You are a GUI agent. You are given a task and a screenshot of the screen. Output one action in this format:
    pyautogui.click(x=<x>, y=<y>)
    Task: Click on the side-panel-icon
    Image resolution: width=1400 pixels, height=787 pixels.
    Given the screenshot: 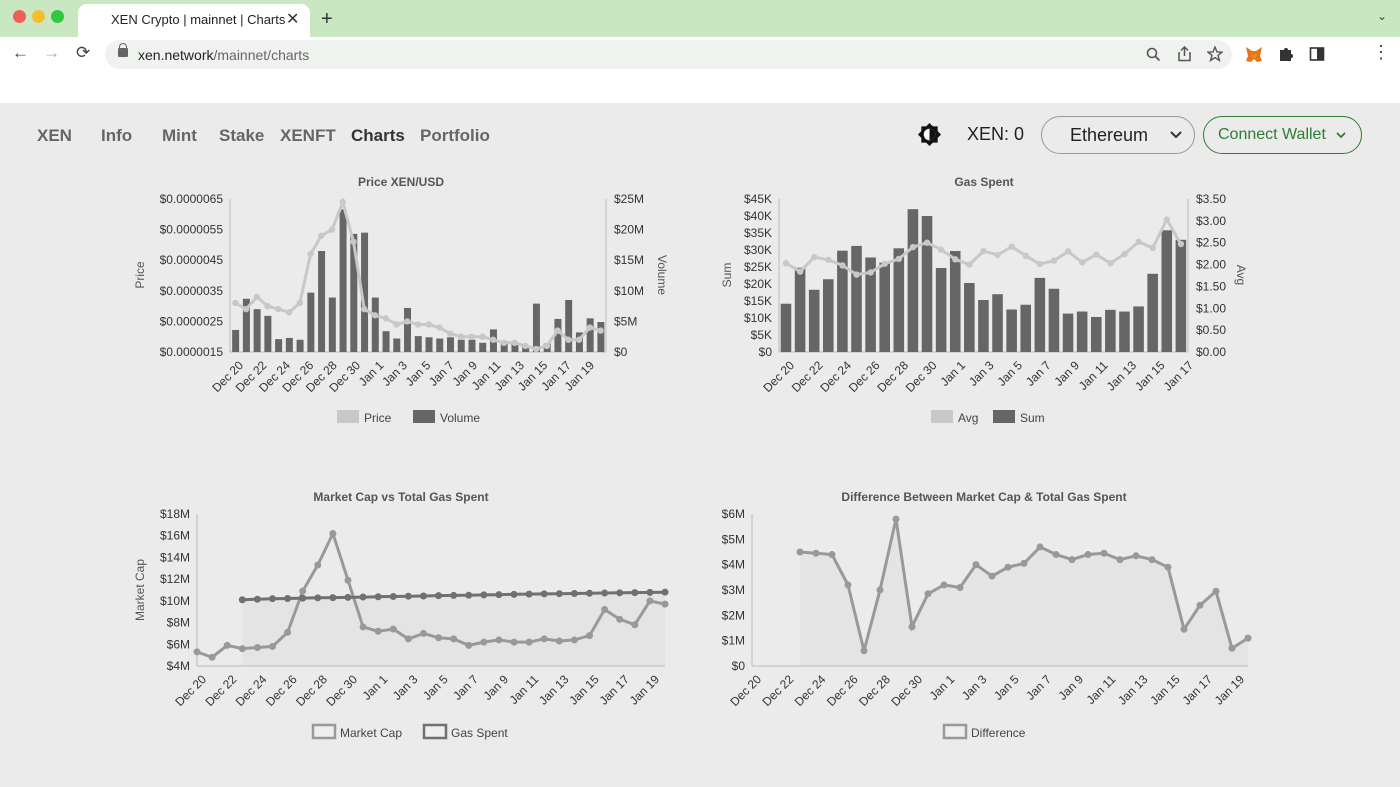 What is the action you would take?
    pyautogui.click(x=1317, y=54)
    